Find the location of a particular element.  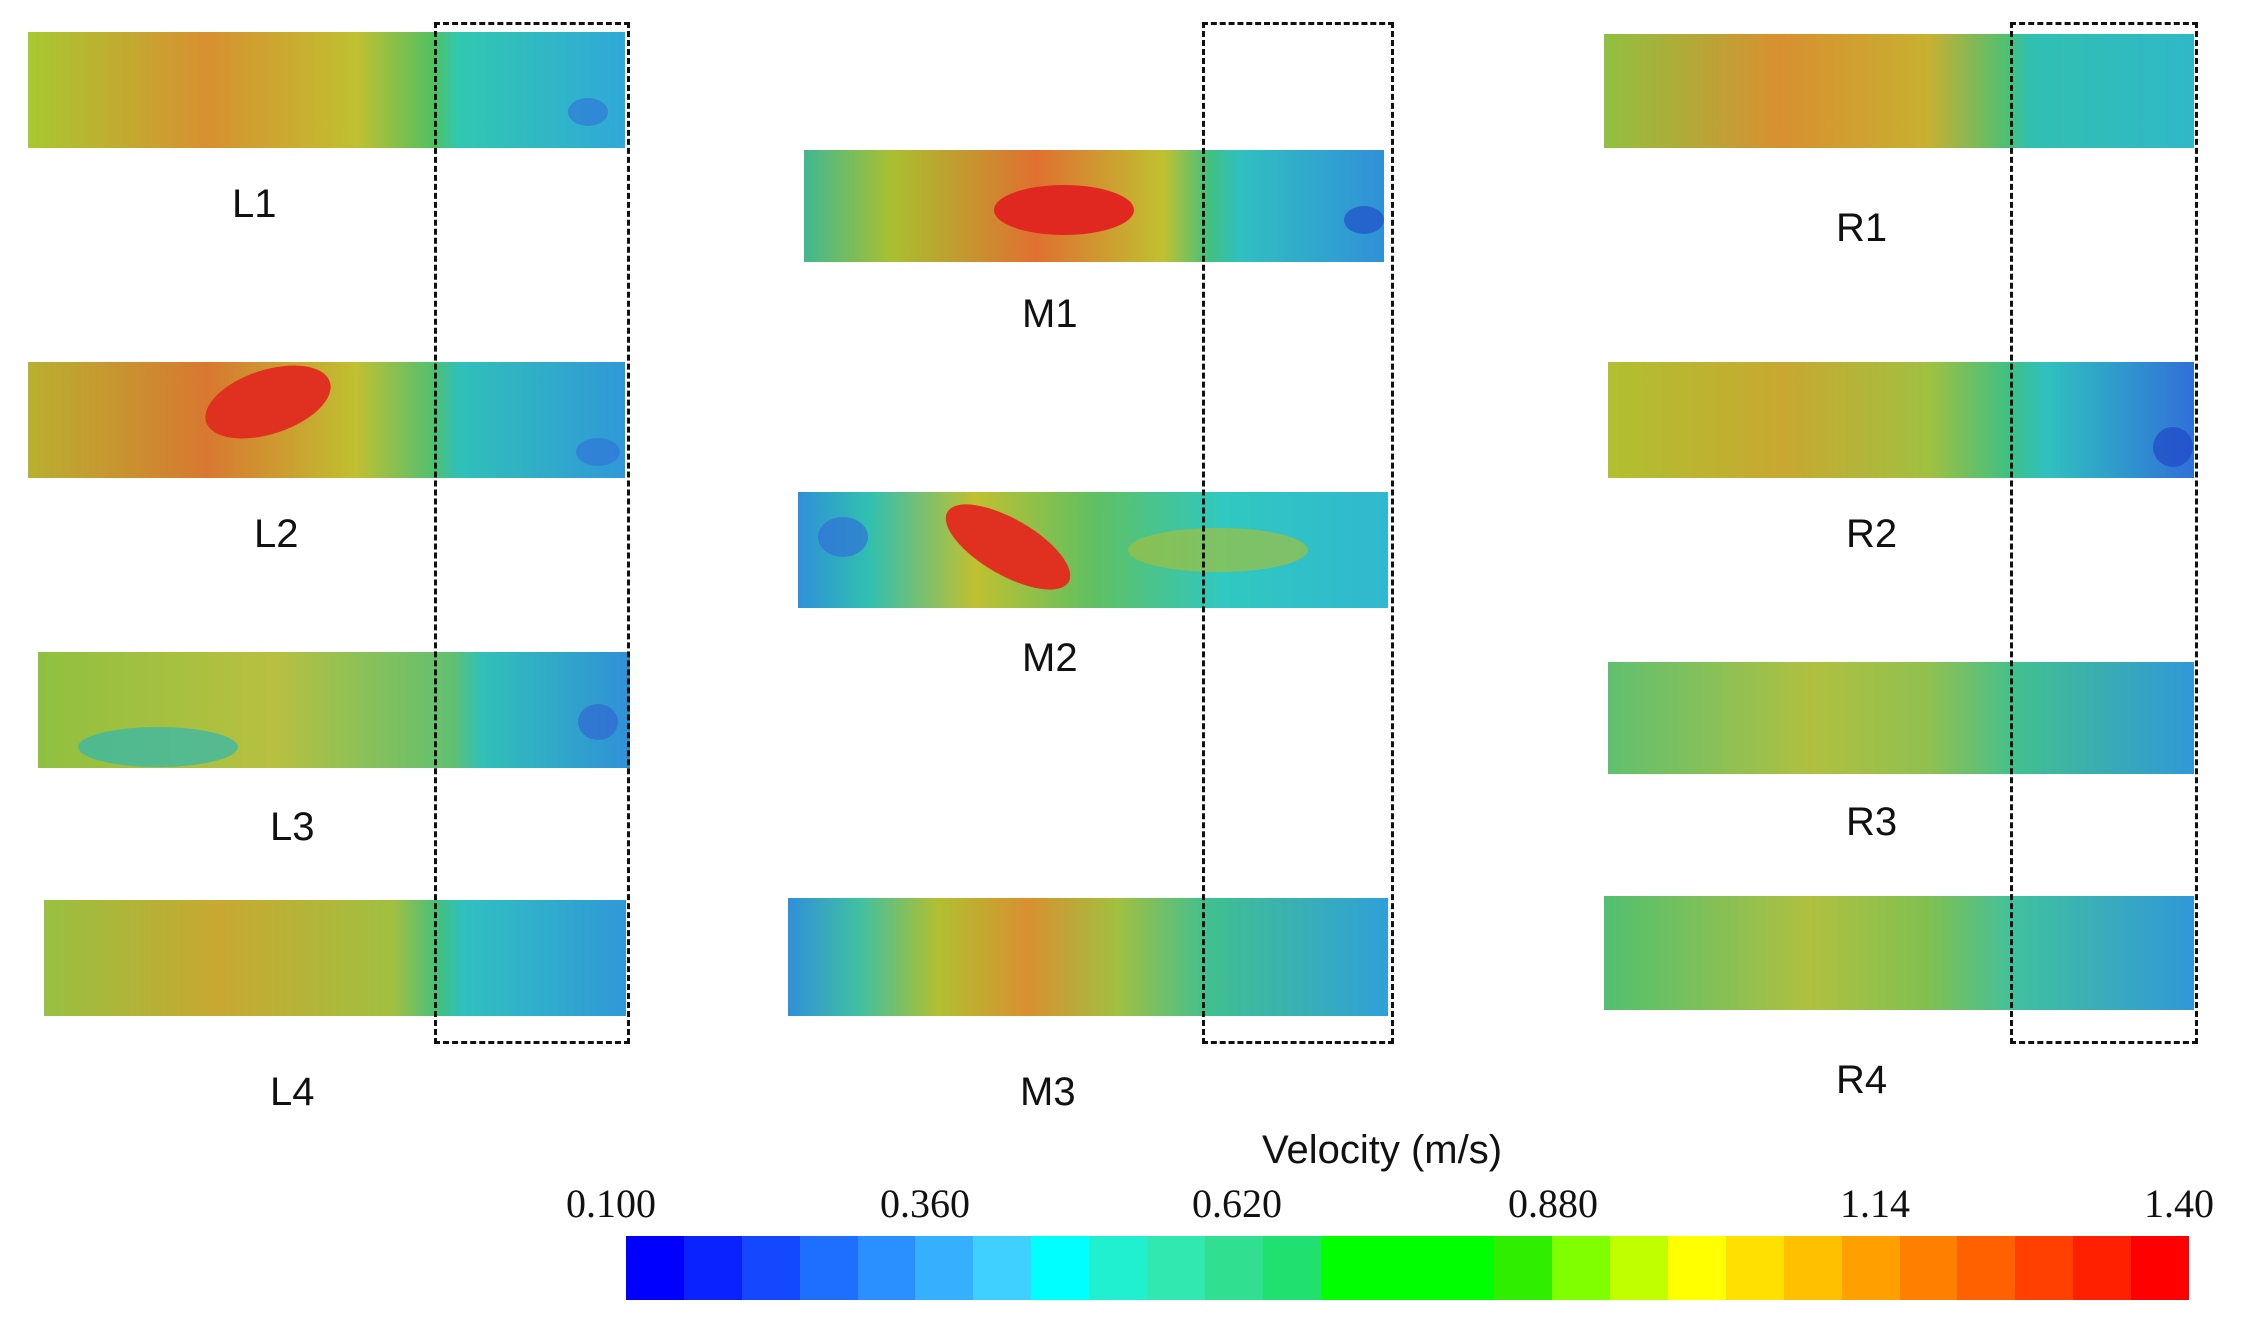

outlet-region-right is located at coordinates (2104, 533).